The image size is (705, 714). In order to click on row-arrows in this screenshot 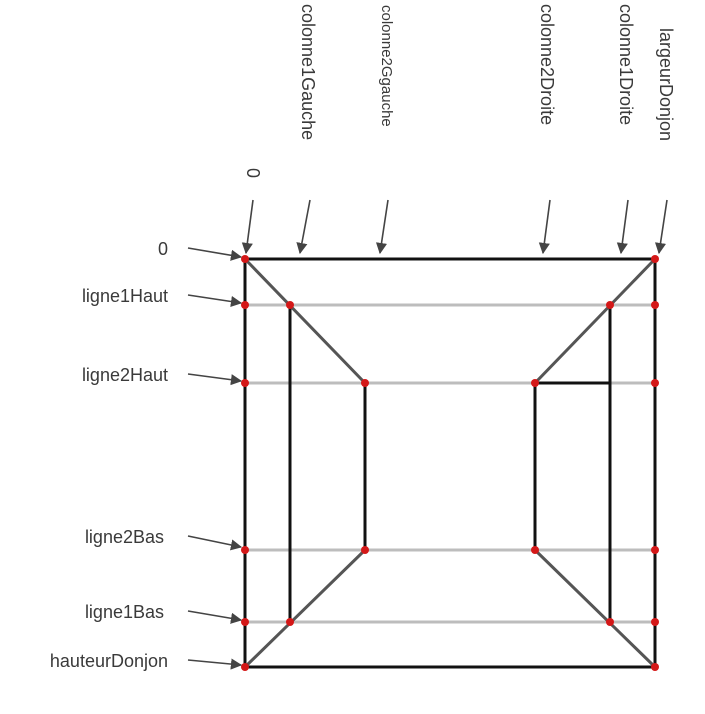, I will do `click(215, 458)`.